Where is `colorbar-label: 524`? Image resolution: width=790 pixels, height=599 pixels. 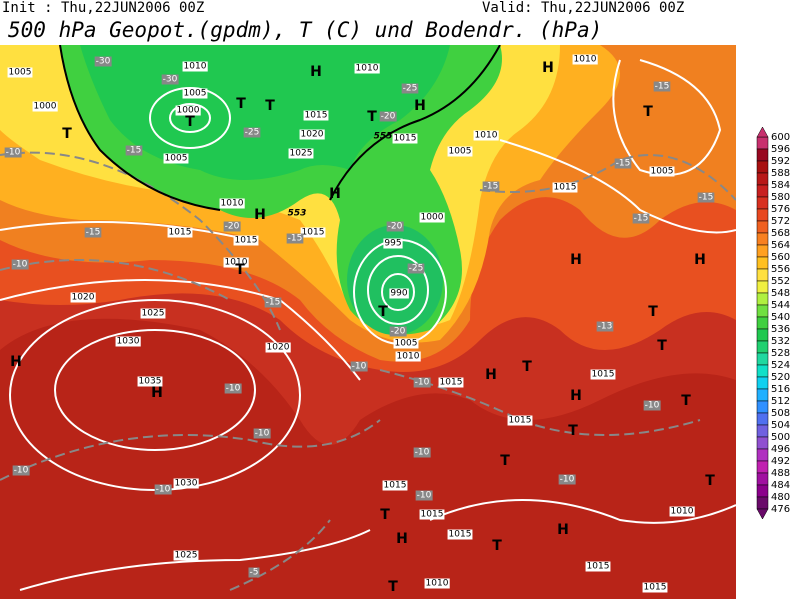 colorbar-label: 524 is located at coordinates (780, 365).